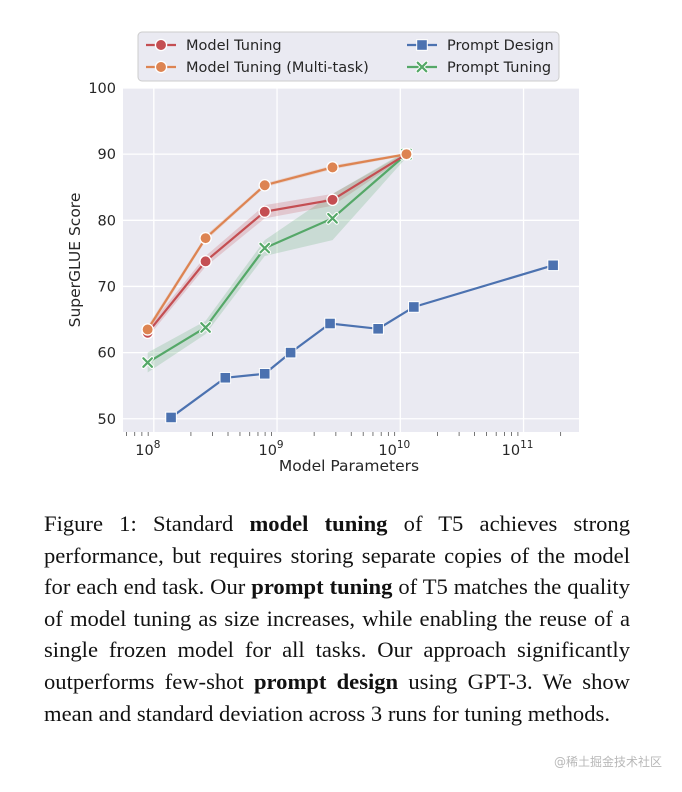 The height and width of the screenshot is (792, 682). What do you see at coordinates (234, 46) in the screenshot?
I see `legend-label: Model Tuning` at bounding box center [234, 46].